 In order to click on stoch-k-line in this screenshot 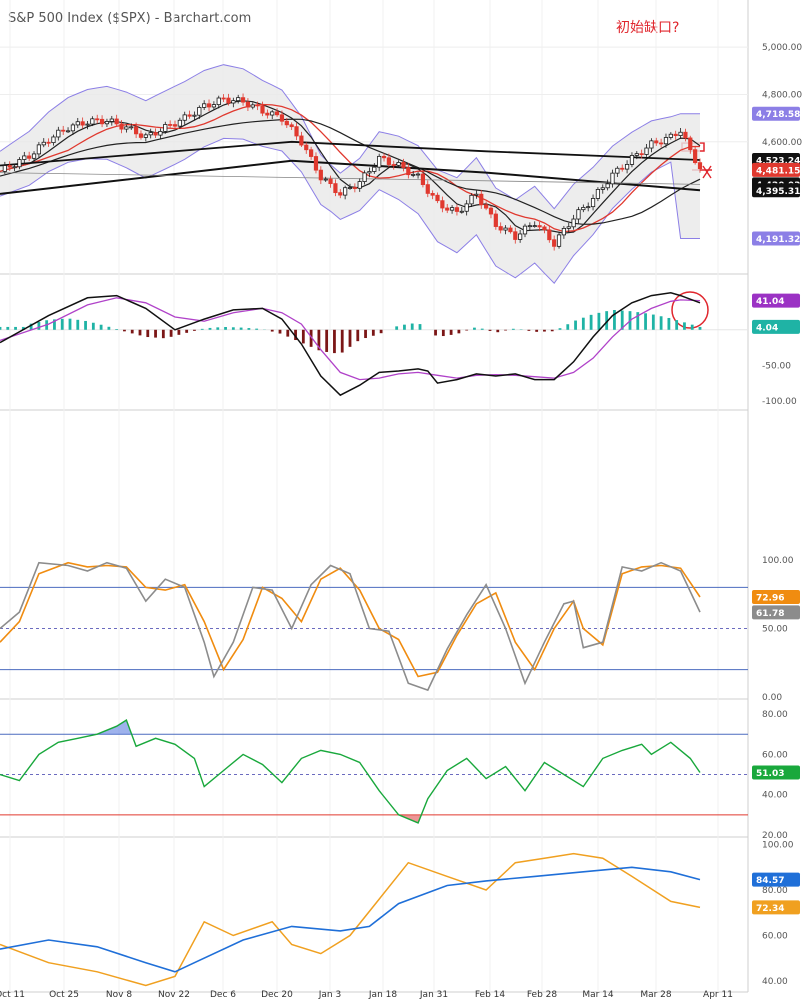, I will do `click(350, 626)`.